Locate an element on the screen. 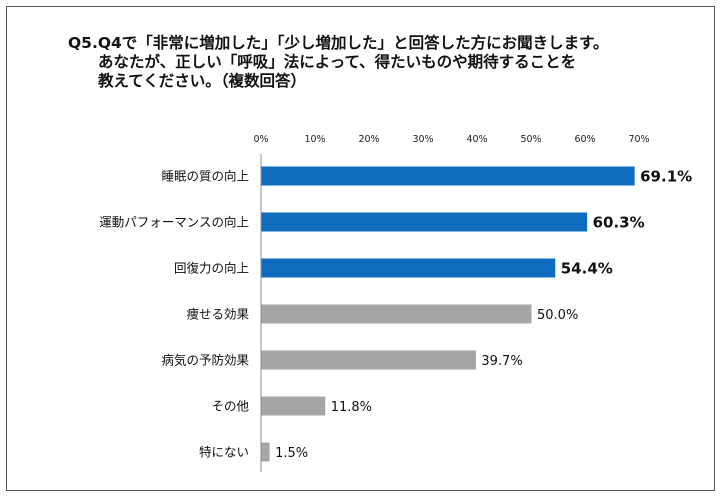  data-label: 39.7% is located at coordinates (501, 361).